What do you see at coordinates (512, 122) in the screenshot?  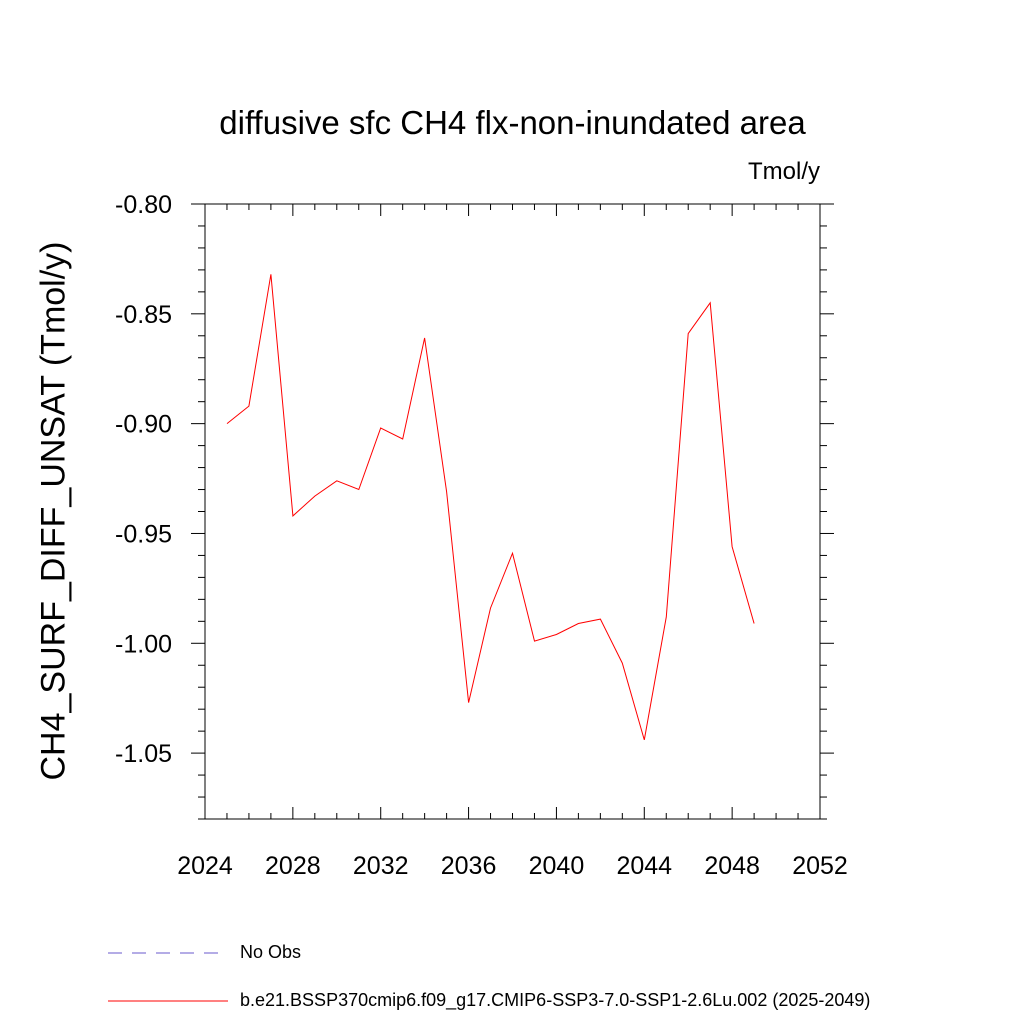 I see `chart-title: diffusive sfc CH4 flx-non-inundated area` at bounding box center [512, 122].